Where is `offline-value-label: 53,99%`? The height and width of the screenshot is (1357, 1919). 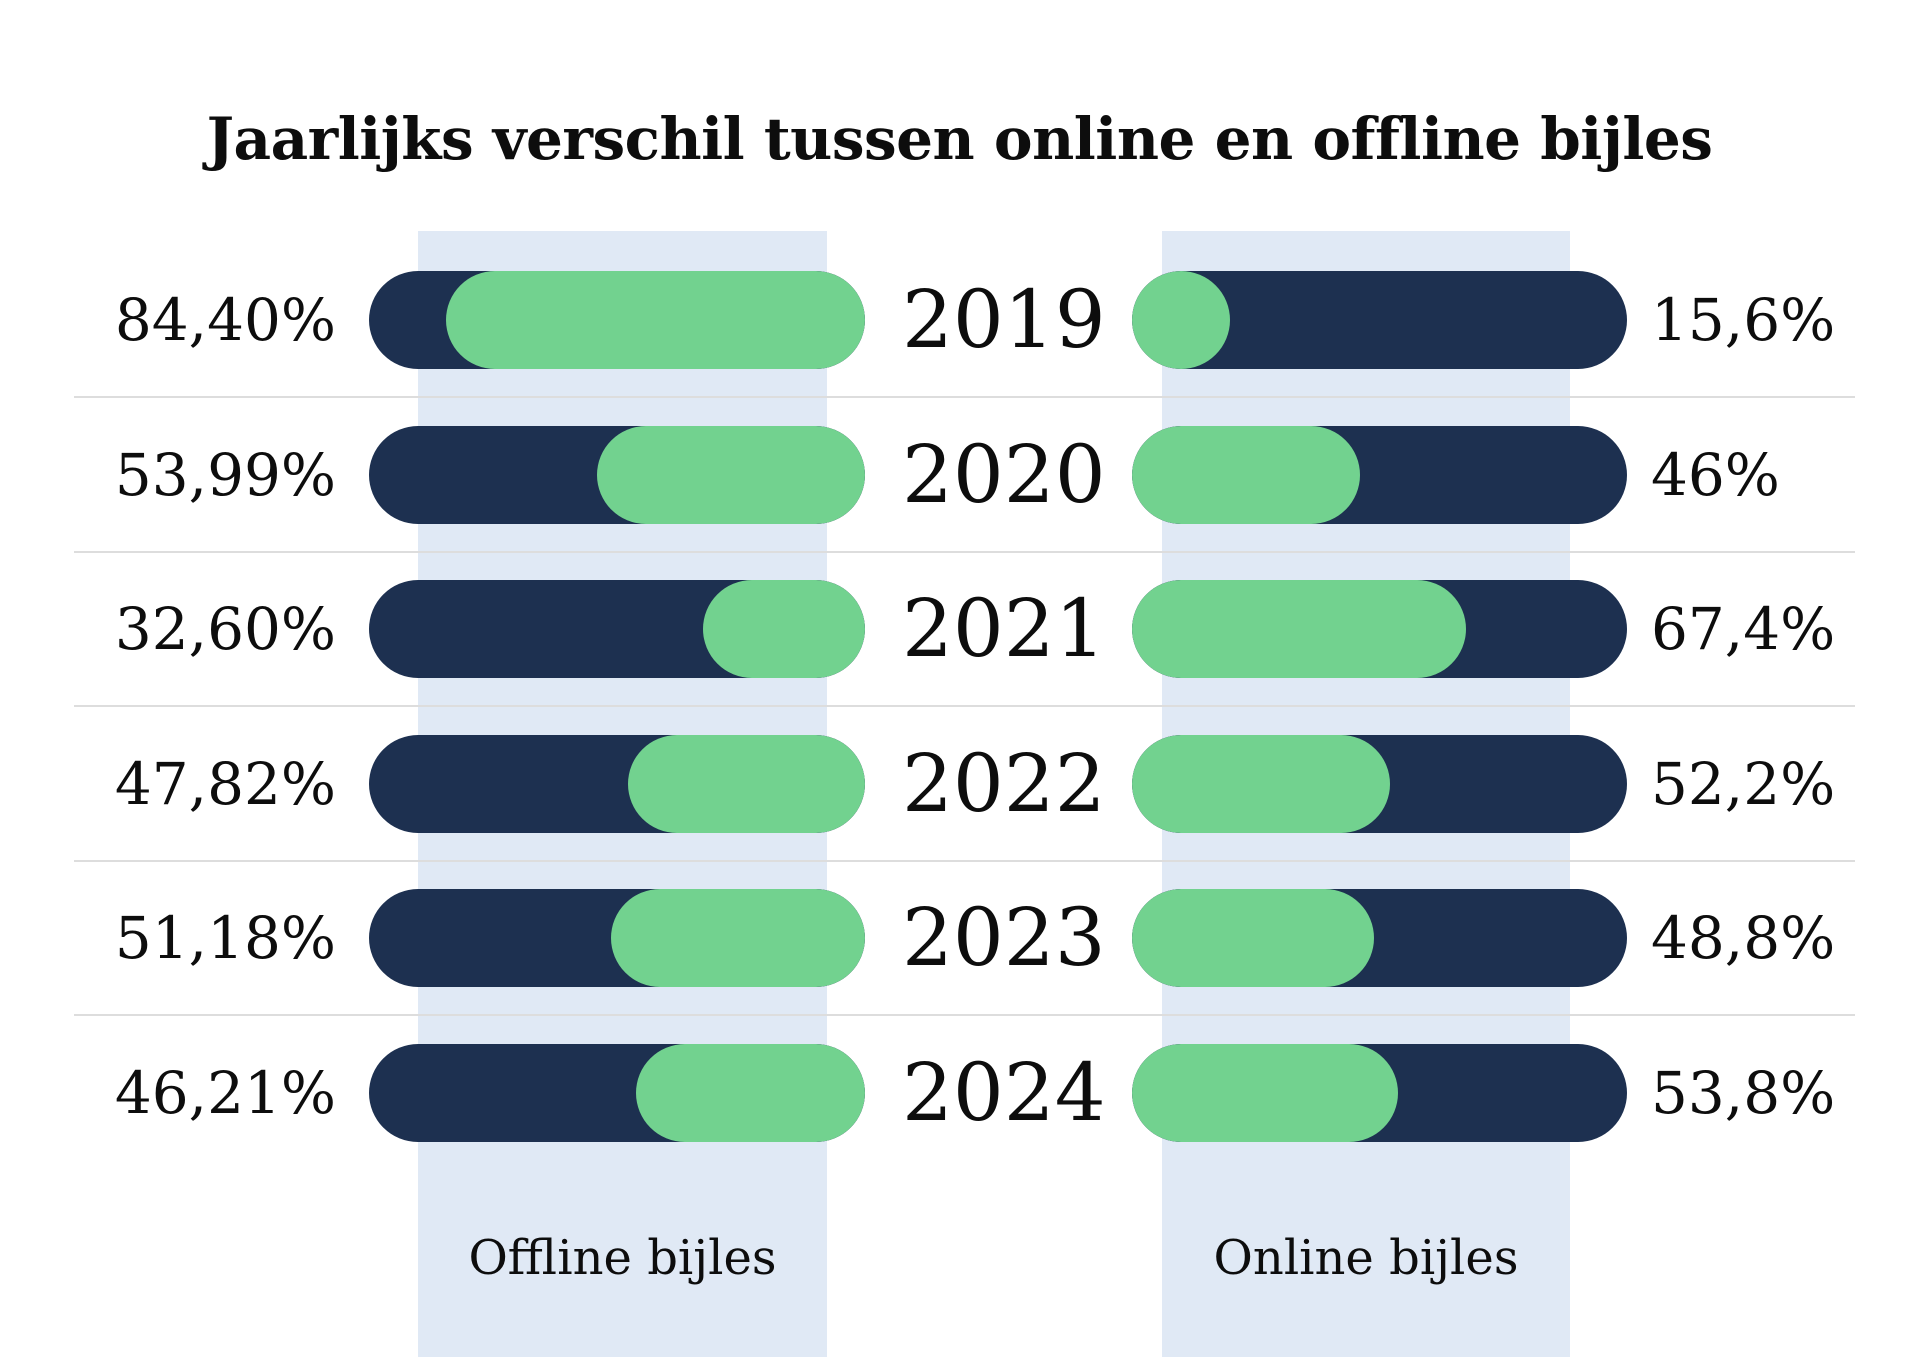 offline-value-label: 53,99% is located at coordinates (225, 474).